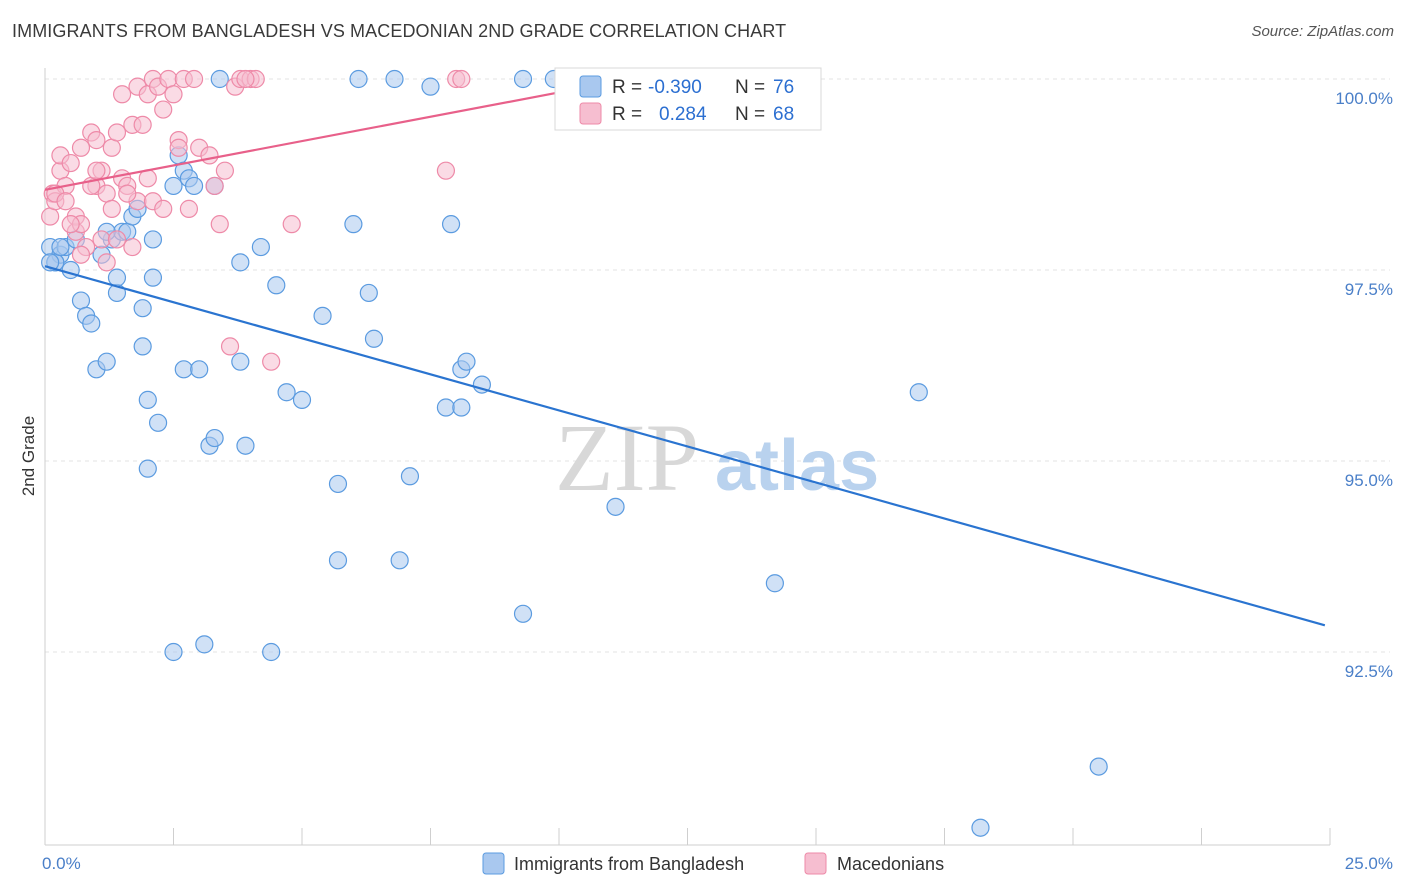 The width and height of the screenshot is (1406, 892). I want to click on y-tick-label: 100.0%, so click(1364, 98).